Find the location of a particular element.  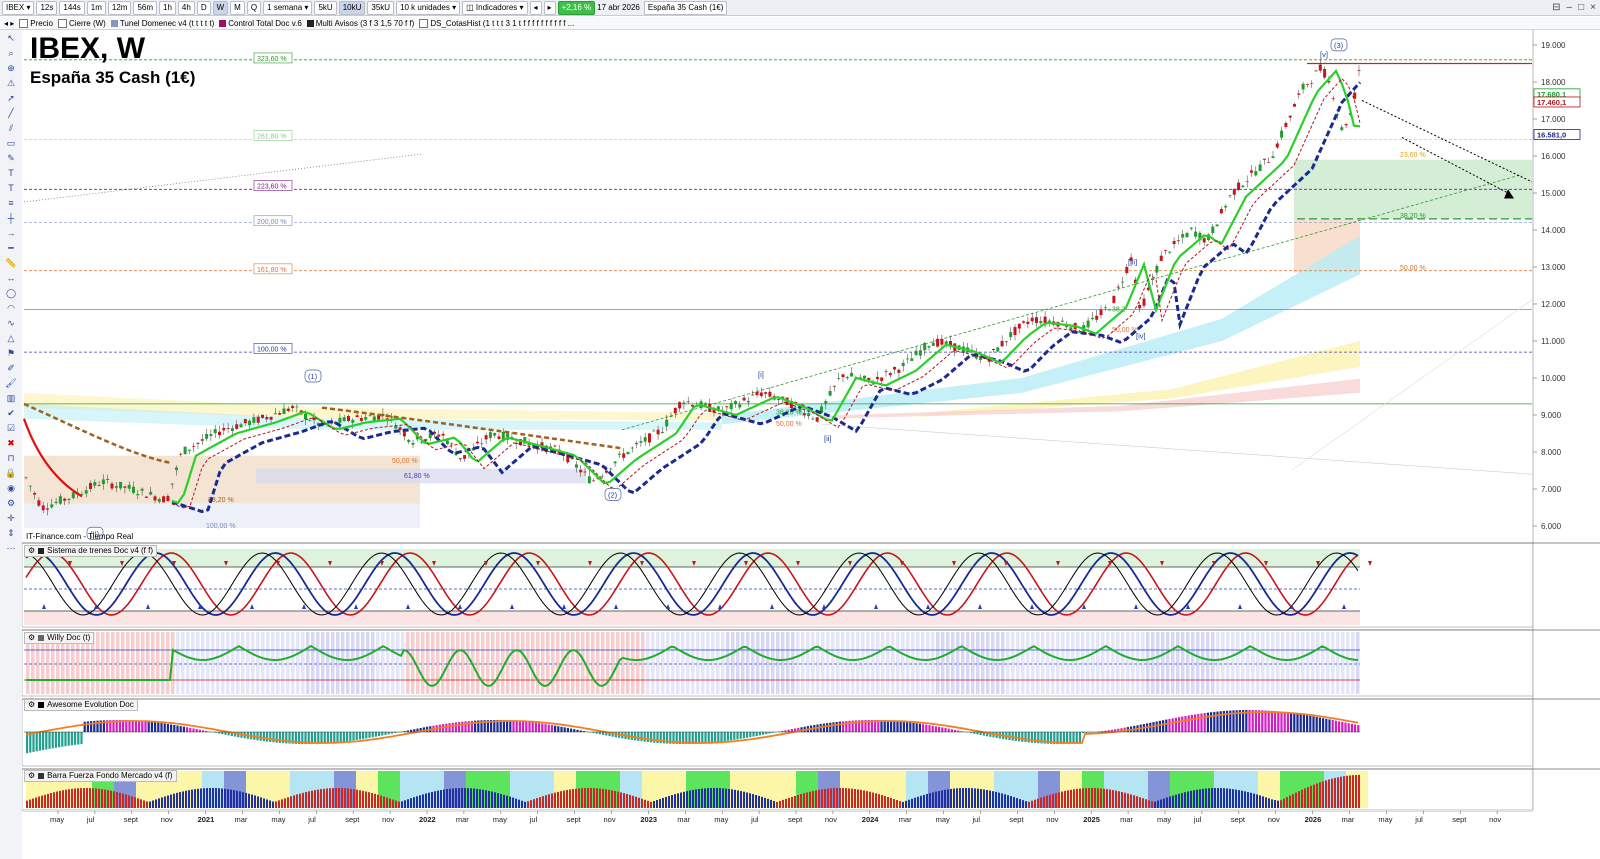

buy-signal-icon is located at coordinates (460, 606).